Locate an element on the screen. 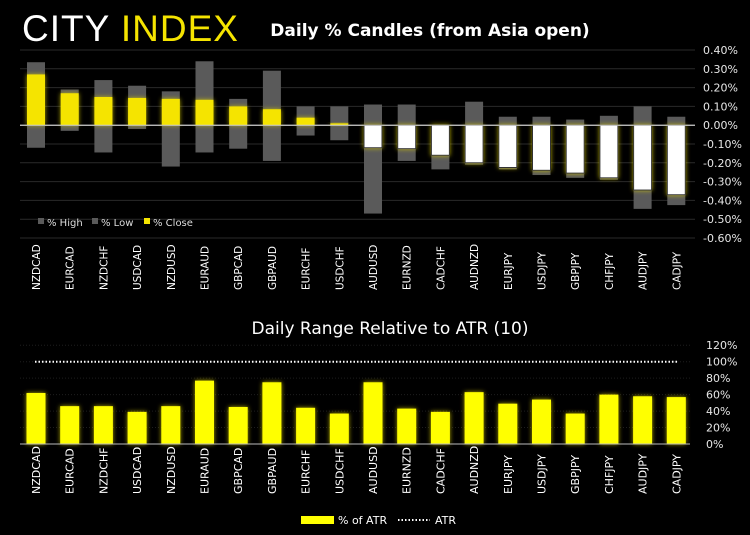  candles-title: Daily % Candles (from Asia open) is located at coordinates (429, 31).